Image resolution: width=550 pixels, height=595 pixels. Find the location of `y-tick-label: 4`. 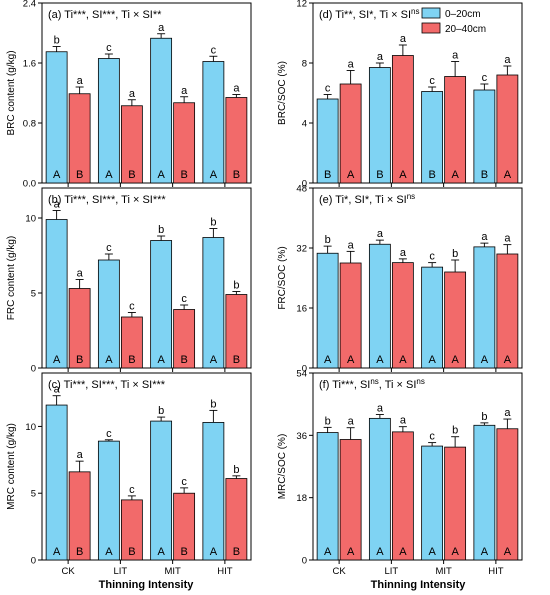

y-tick-label: 4 is located at coordinates (304, 124).